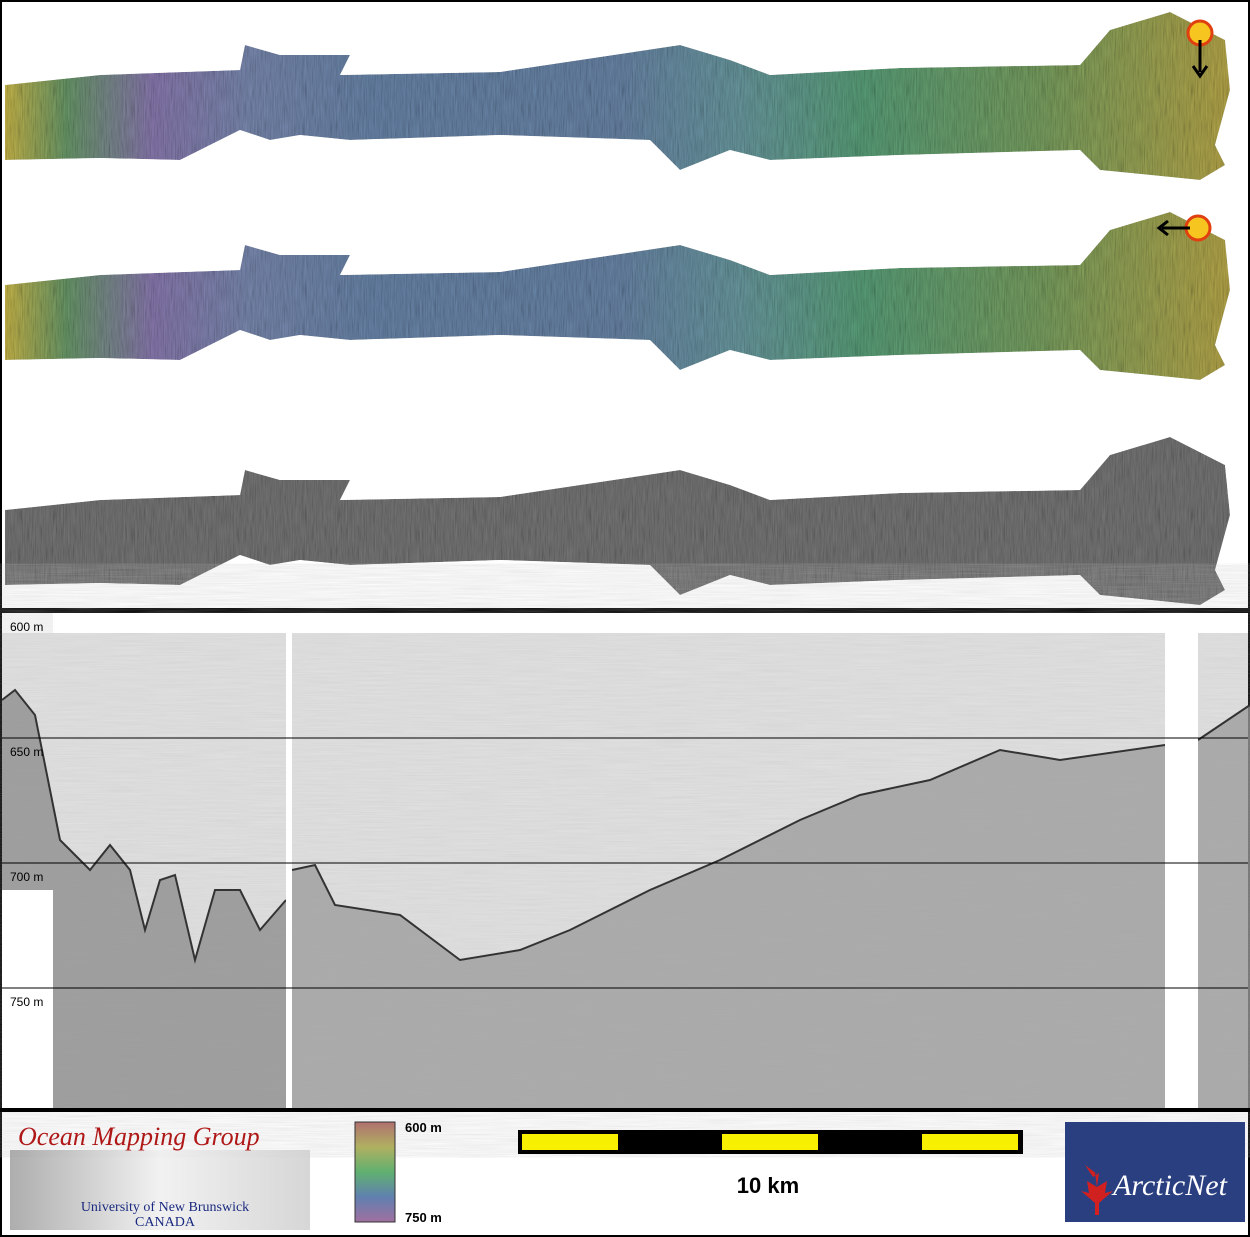 The width and height of the screenshot is (1250, 1237). Describe the element at coordinates (26, 752) in the screenshot. I see `depth-label: 650 m` at that location.